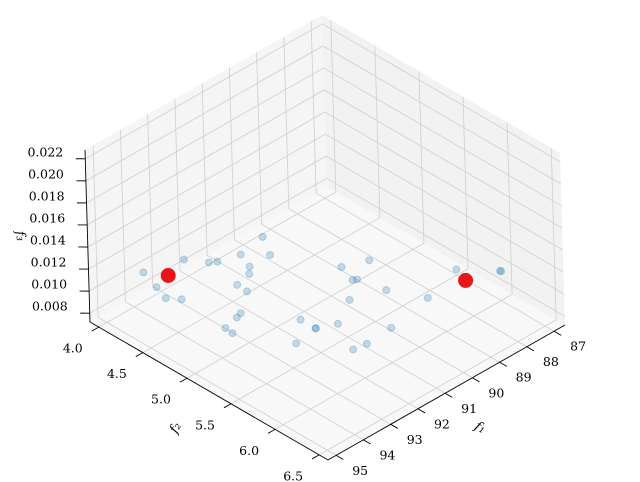 This screenshot has width=640, height=482. Describe the element at coordinates (45, 151) in the screenshot. I see `z-tick-label: 0.022` at that location.